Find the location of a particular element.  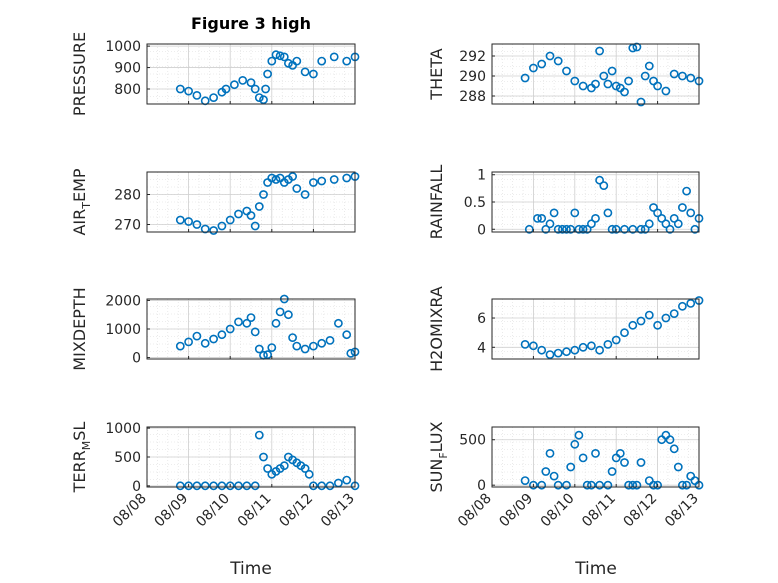

y-tick-label: 0.5 is located at coordinates (475, 203).